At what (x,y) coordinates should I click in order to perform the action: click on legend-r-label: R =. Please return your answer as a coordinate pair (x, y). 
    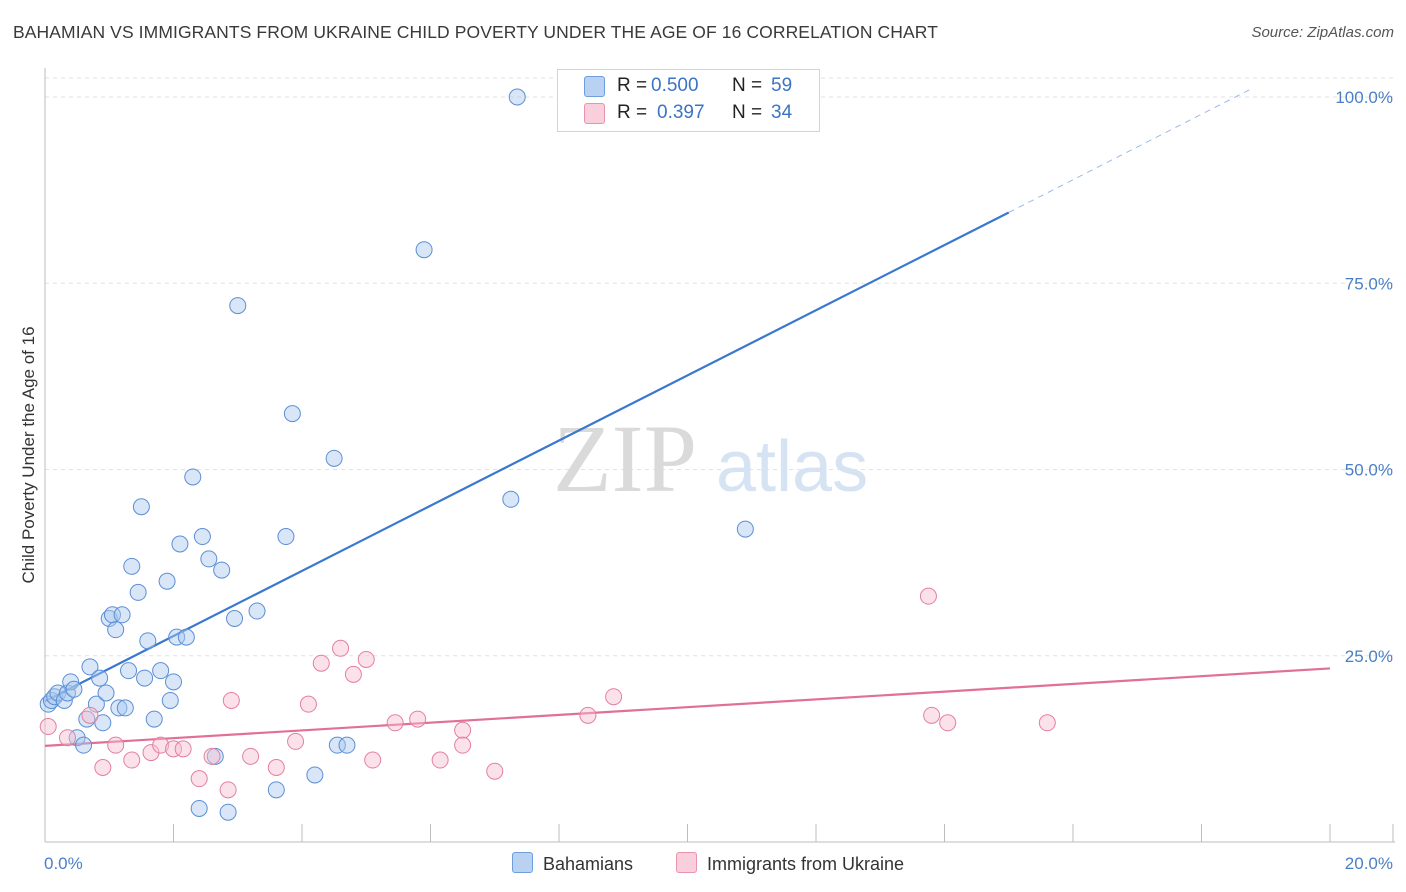
    Looking at the image, I should click on (632, 85).